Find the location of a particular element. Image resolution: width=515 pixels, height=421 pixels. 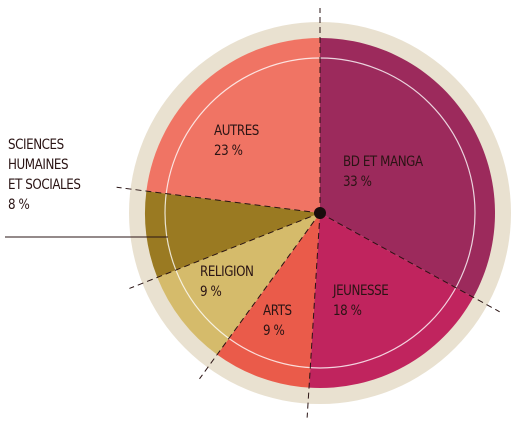

slice-label: SCIENCES HUMAINES ET SOCIALES 8 % is located at coordinates (44, 175).